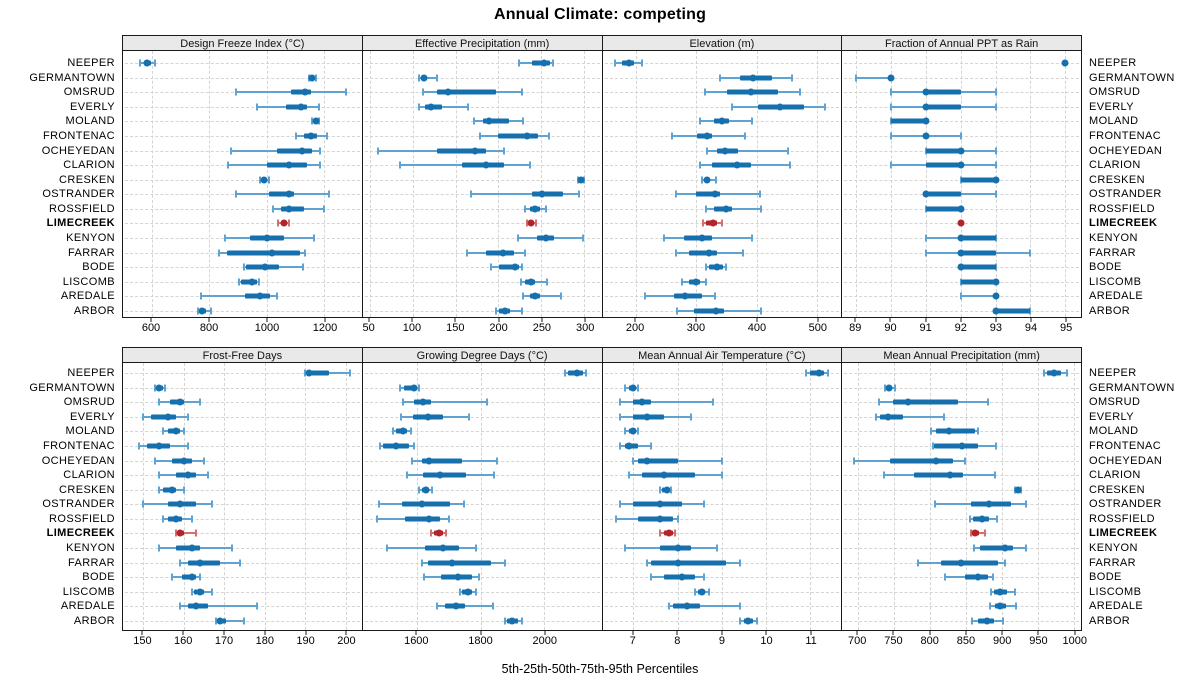  What do you see at coordinates (209, 328) in the screenshot?
I see `tick-label: 800` at bounding box center [209, 328].